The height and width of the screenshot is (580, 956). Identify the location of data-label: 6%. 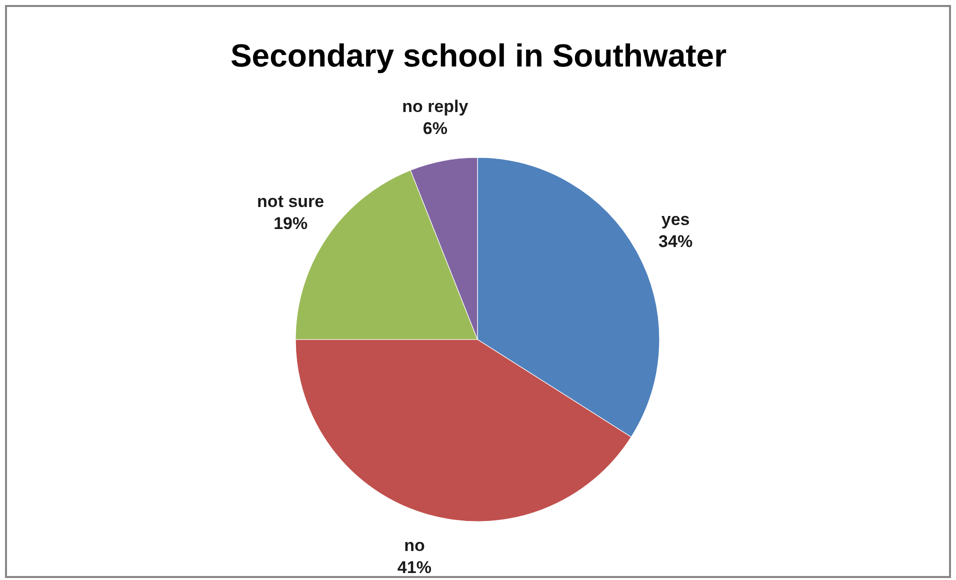
(435, 128).